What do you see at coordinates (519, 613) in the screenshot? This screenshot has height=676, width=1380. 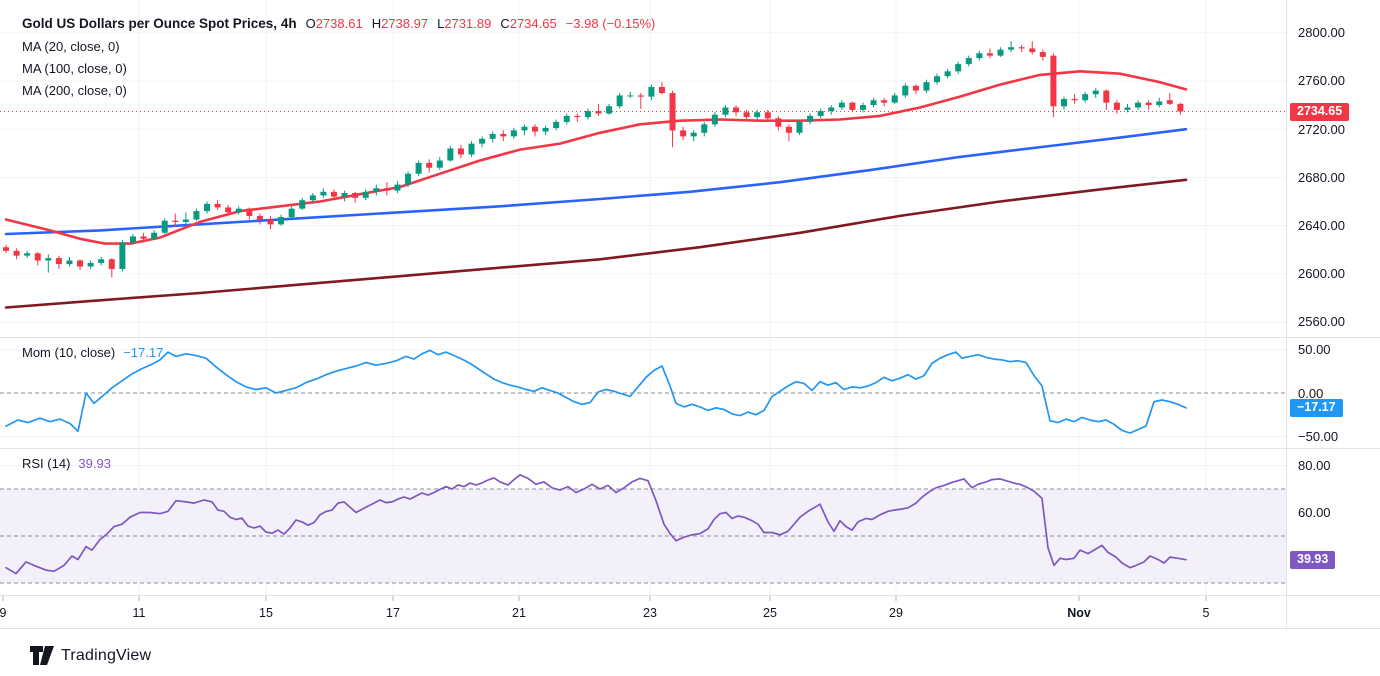 I see `time-axis-label: 21` at bounding box center [519, 613].